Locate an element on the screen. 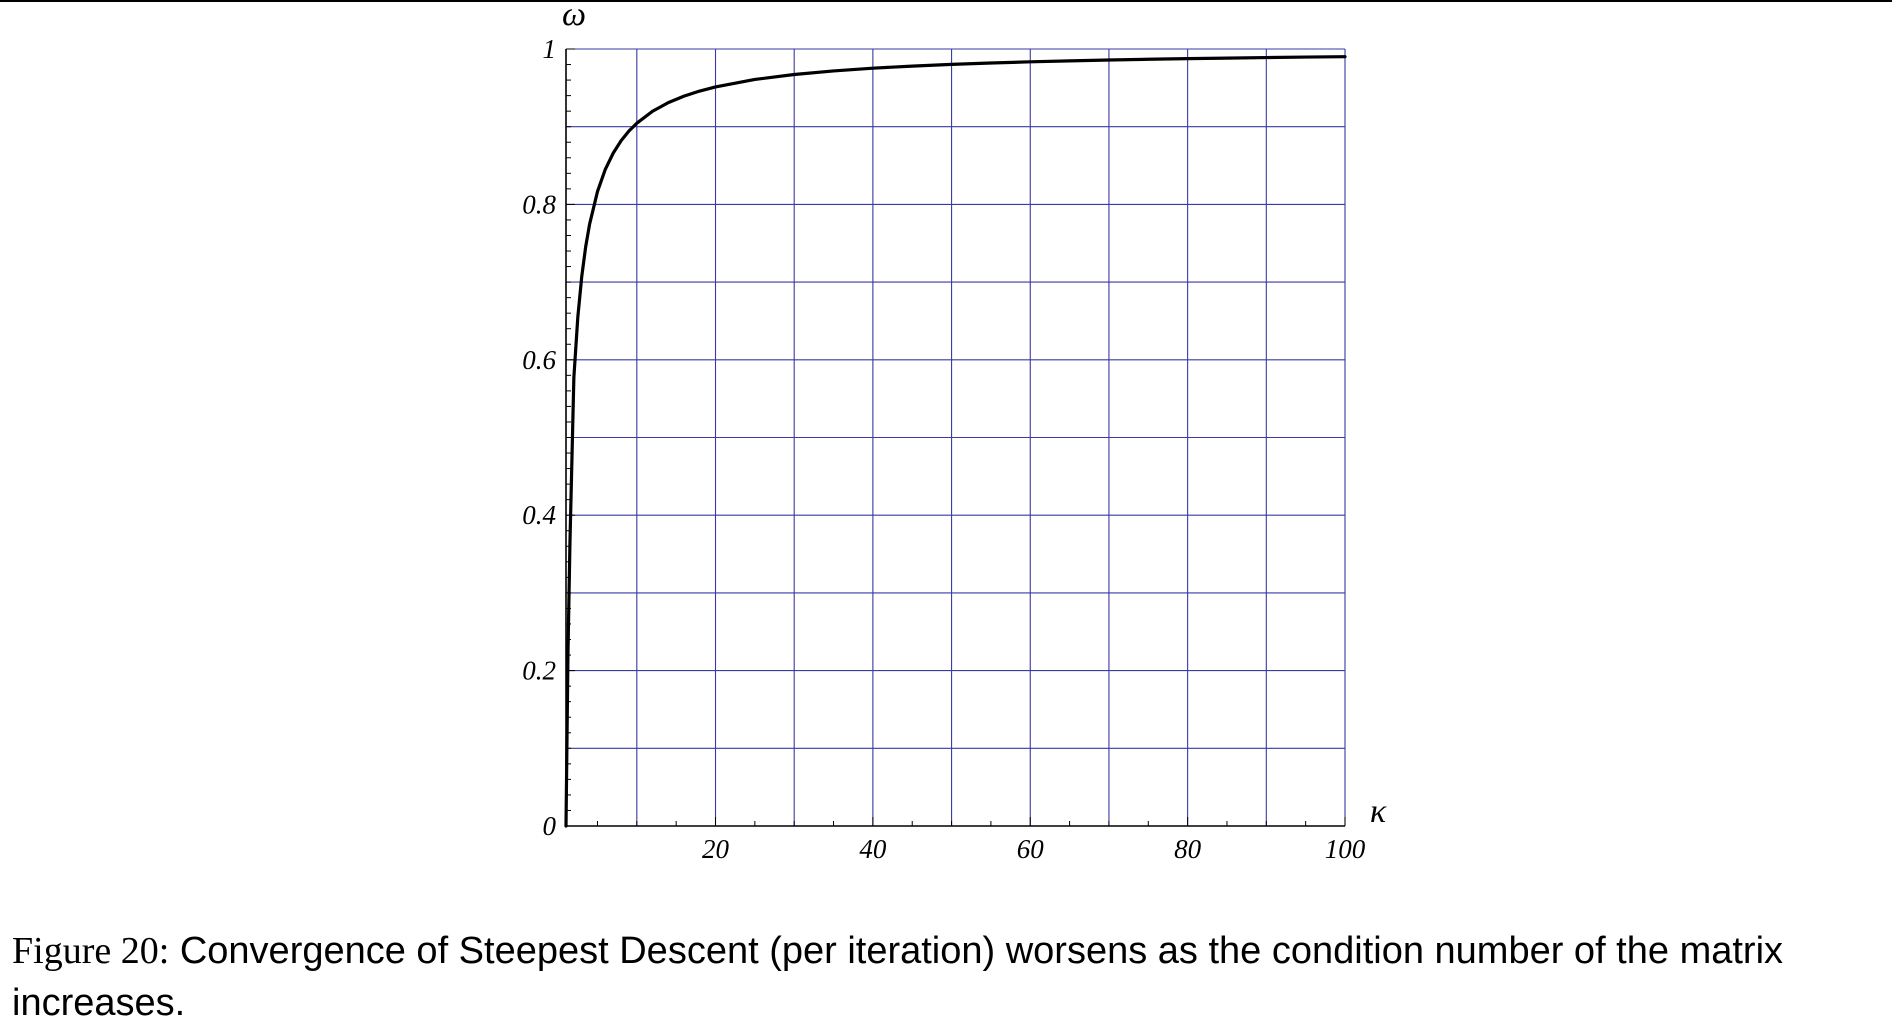 This screenshot has width=1892, height=1029. x-tick-labels: 20 40 60 80 100 is located at coordinates (1034, 849).